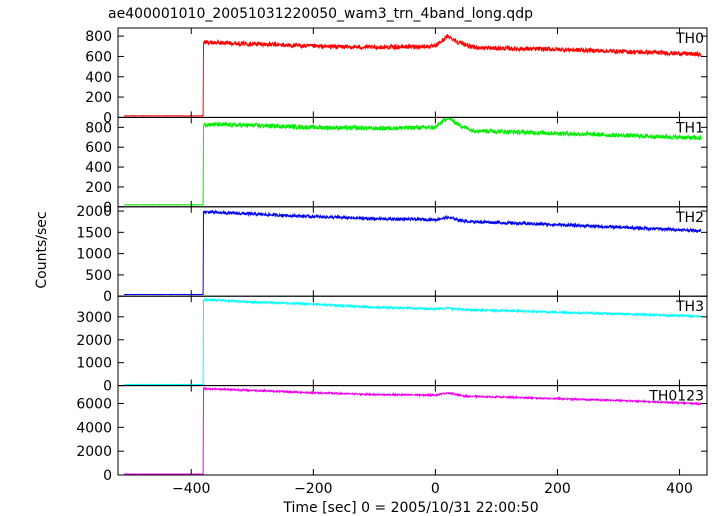  I want to click on series-th0123-line, so click(412, 430).